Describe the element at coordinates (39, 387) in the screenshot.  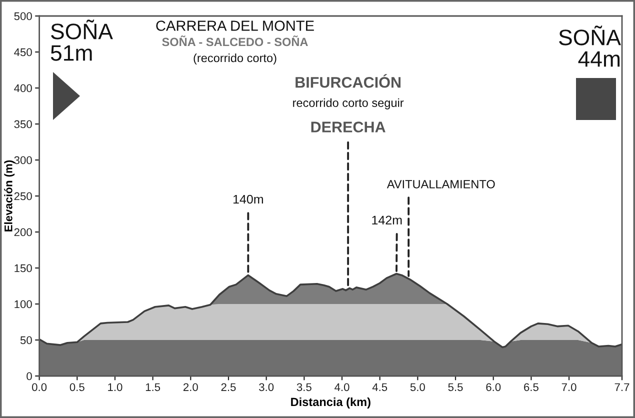
I see `x-tick-label: 0.0` at that location.